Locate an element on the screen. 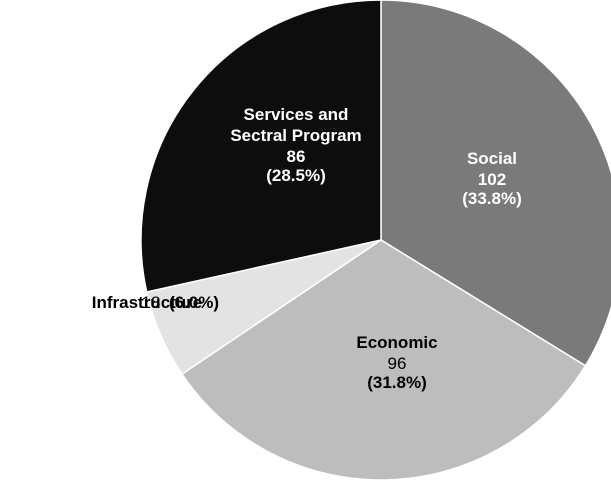 The height and width of the screenshot is (480, 611). data-label-services-and-sectral-program-name-0: Services and is located at coordinates (296, 114).